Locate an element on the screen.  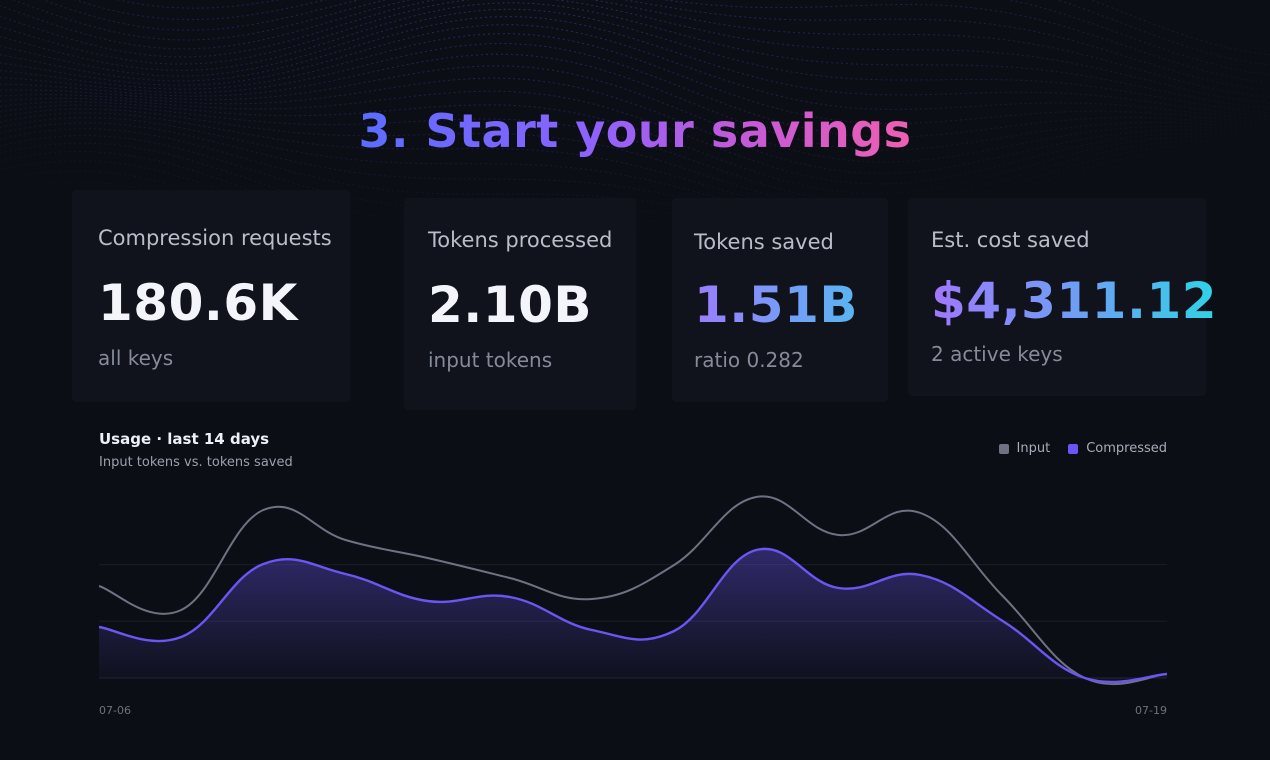
stat-value: 1.51B is located at coordinates (776, 305).